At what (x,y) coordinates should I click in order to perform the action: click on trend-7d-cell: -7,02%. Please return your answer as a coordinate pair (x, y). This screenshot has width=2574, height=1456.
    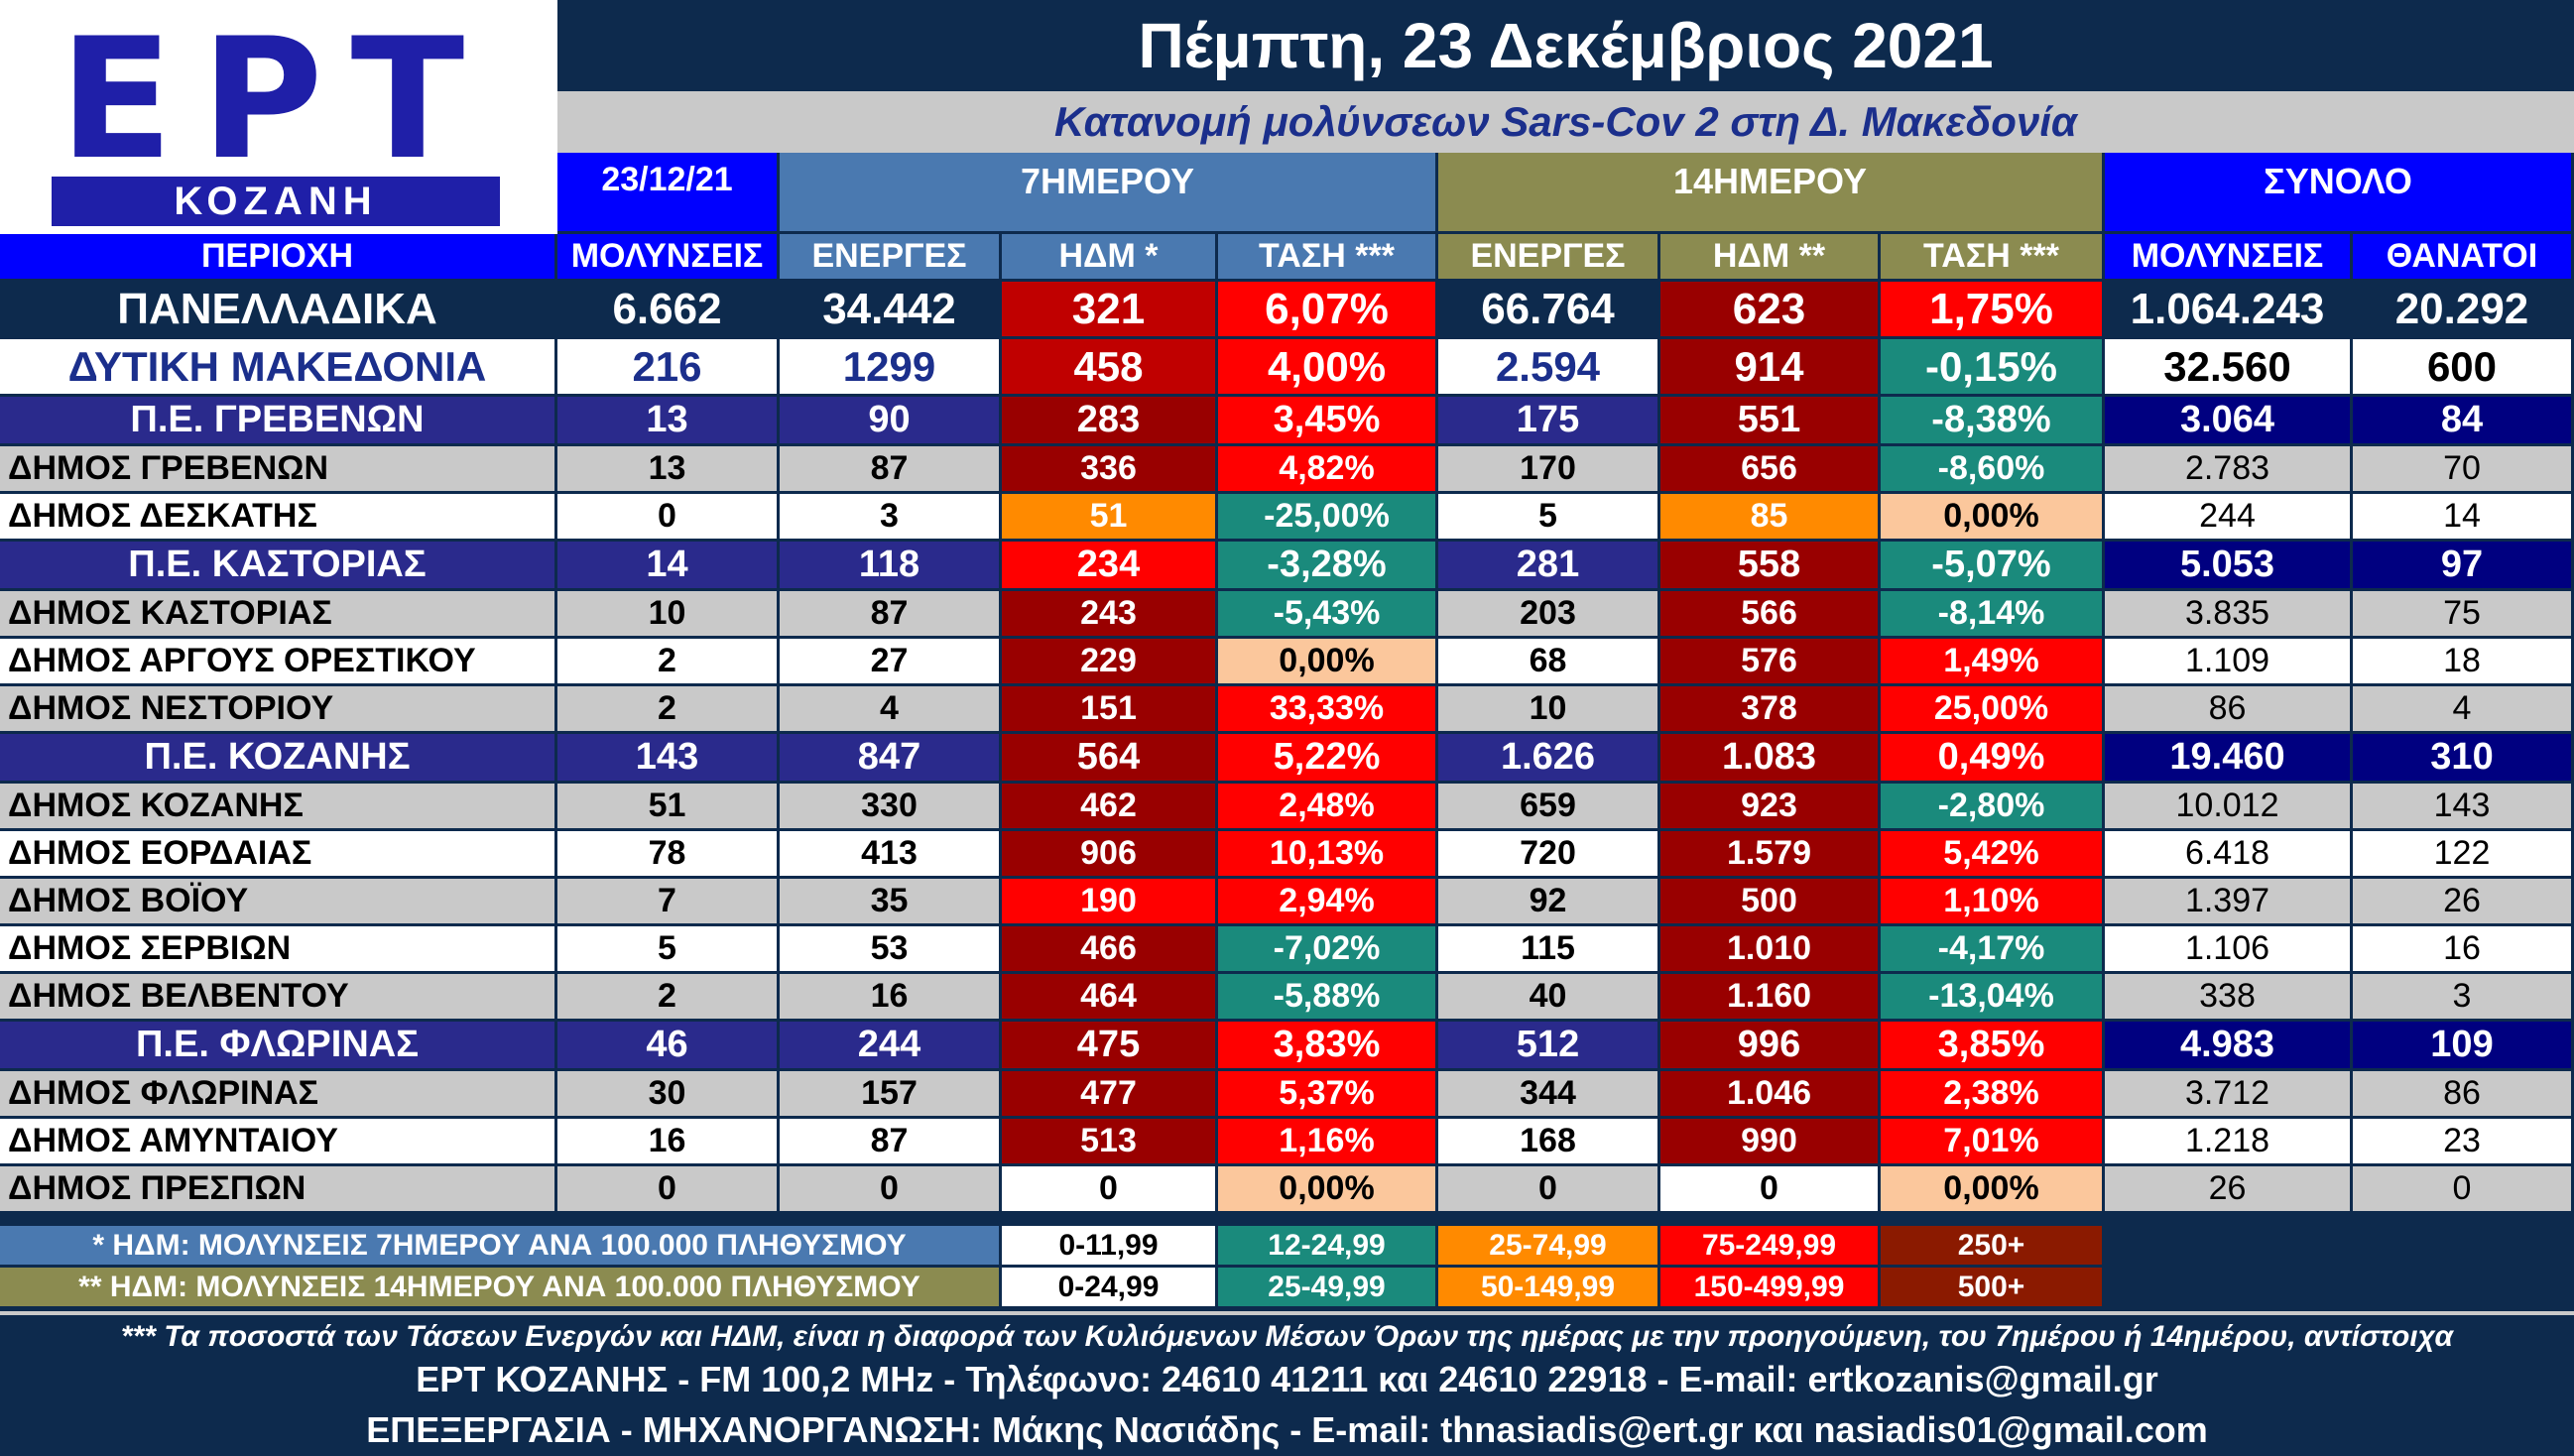
    Looking at the image, I should click on (1328, 950).